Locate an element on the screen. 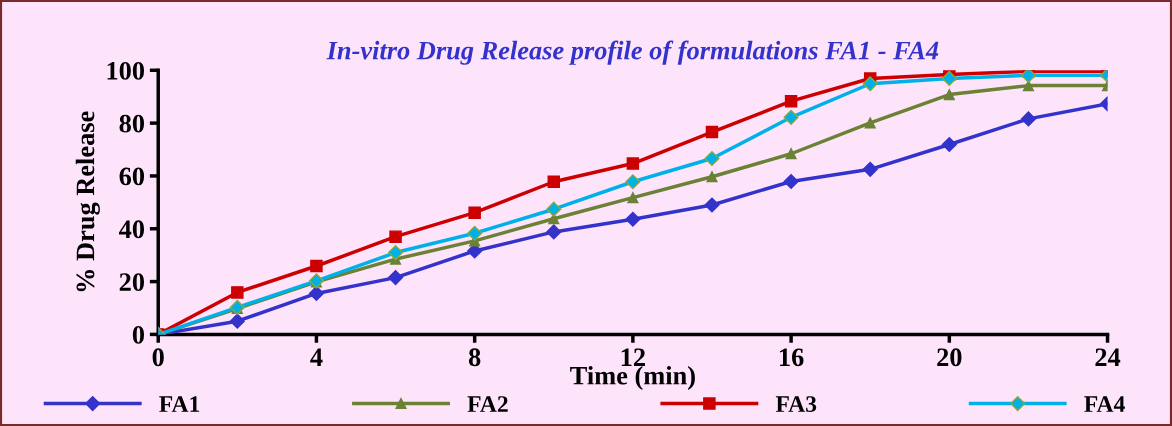 The width and height of the screenshot is (1172, 426). x-axis-title: Time (min) is located at coordinates (632, 377).